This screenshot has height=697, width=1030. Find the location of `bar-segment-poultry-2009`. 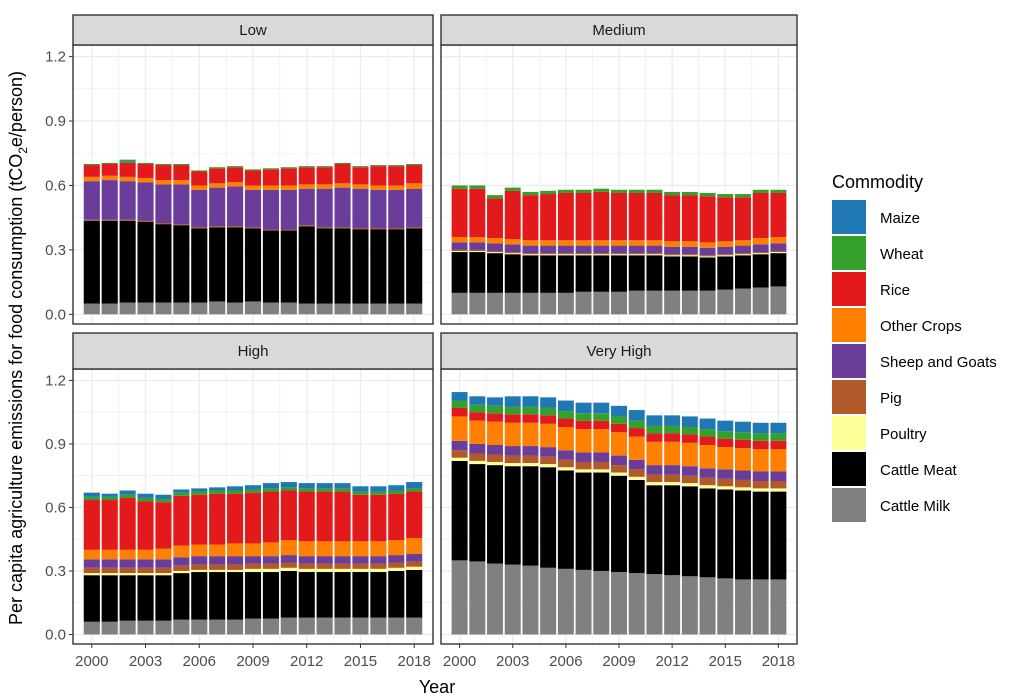

bar-segment-poultry-2009 is located at coordinates (619, 474).